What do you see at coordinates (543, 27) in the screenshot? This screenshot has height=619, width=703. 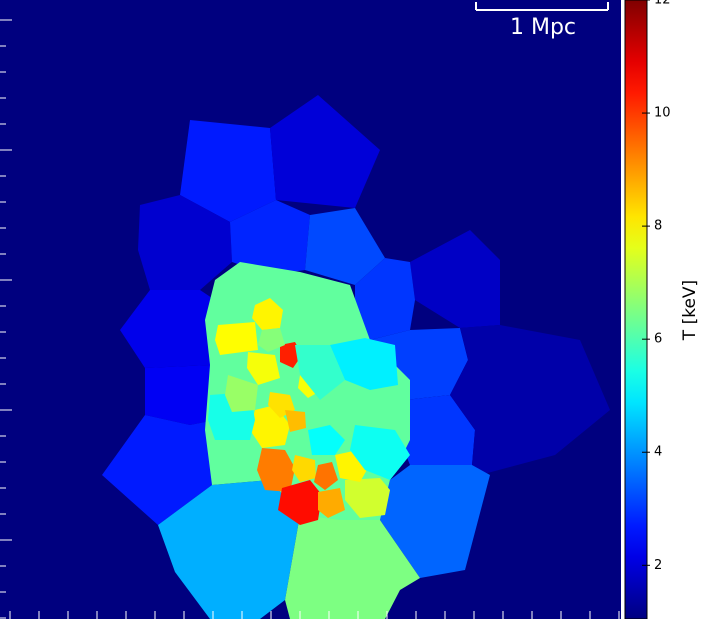 I see `scalebar-label: 1 Mpc` at bounding box center [543, 27].